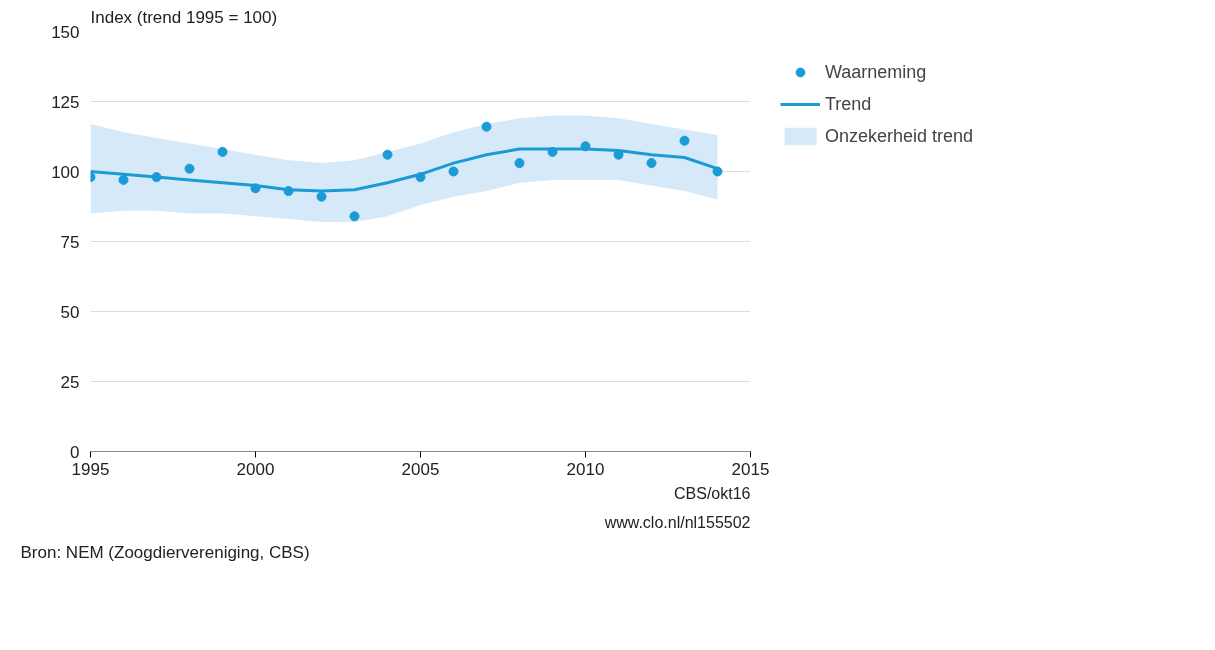 The height and width of the screenshot is (650, 1215). What do you see at coordinates (65, 32) in the screenshot?
I see `y-tick-label: 150` at bounding box center [65, 32].